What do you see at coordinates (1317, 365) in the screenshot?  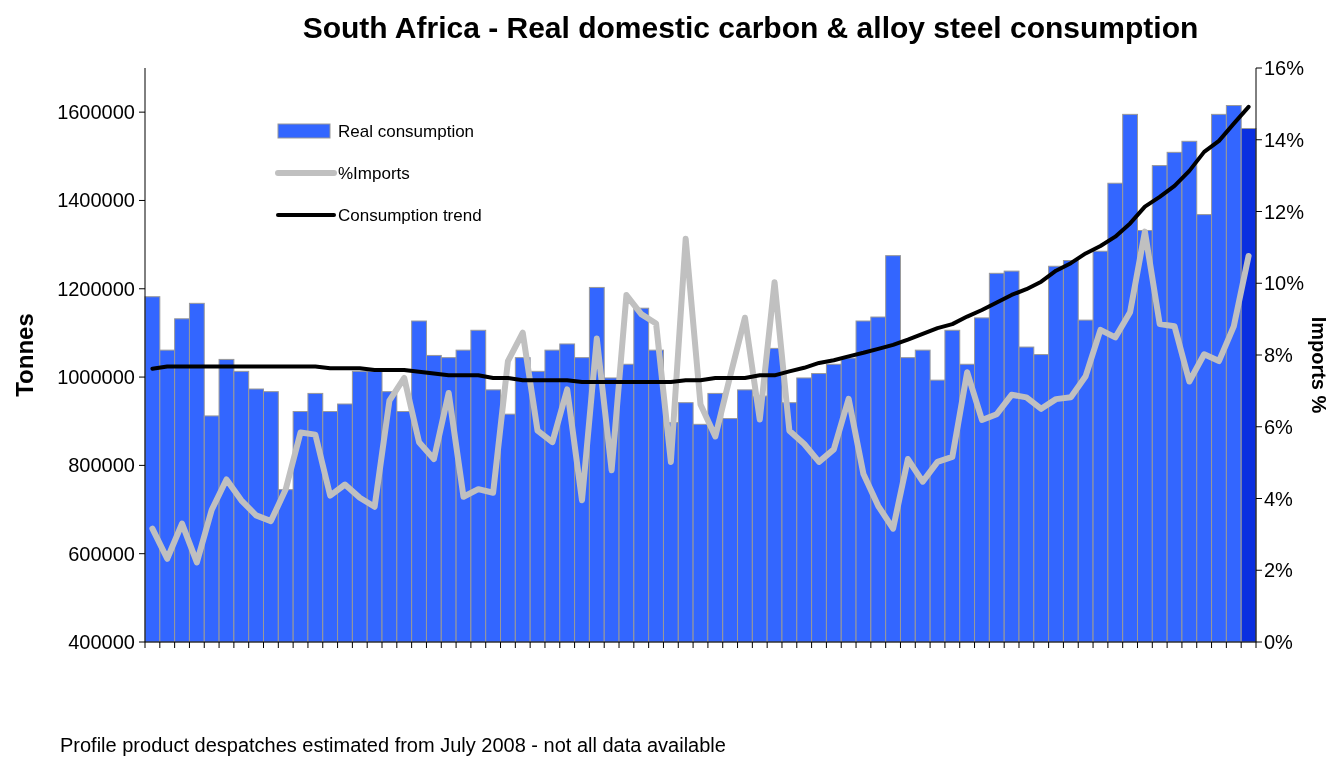 I see `y2-axis-title: Imports %` at bounding box center [1317, 365].